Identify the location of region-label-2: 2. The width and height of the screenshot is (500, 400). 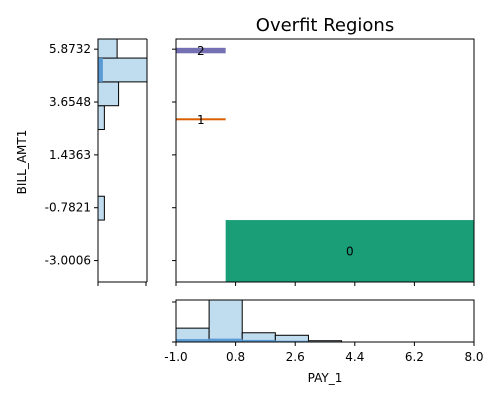
(201, 51).